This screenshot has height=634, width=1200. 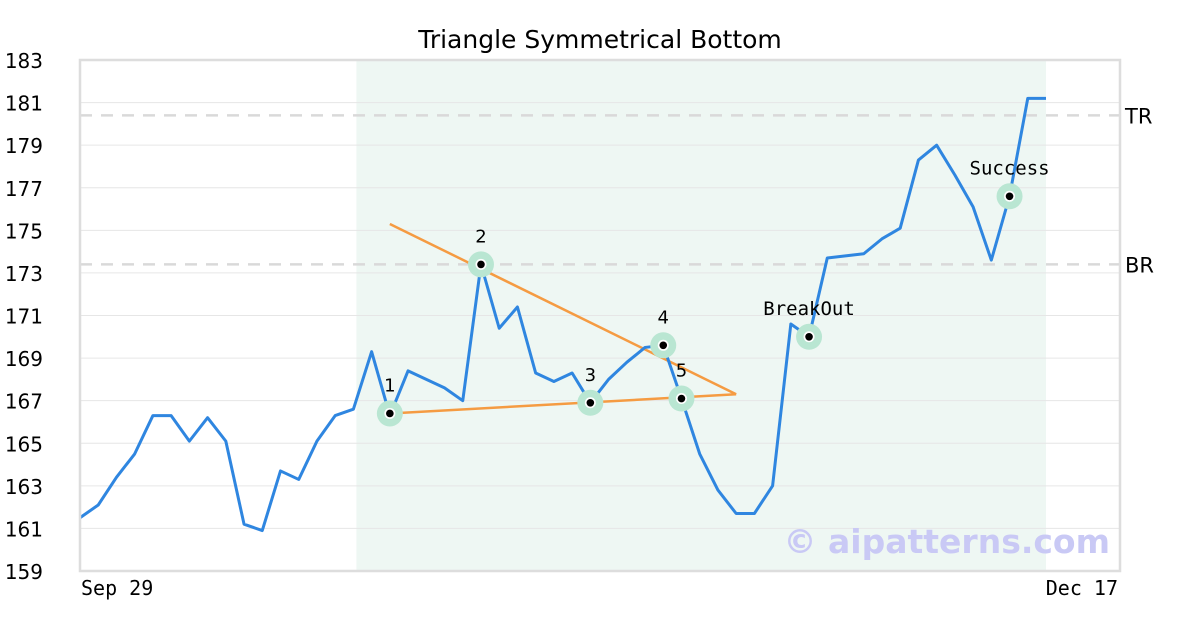 What do you see at coordinates (1139, 265) in the screenshot?
I see `reference-label-br: BR` at bounding box center [1139, 265].